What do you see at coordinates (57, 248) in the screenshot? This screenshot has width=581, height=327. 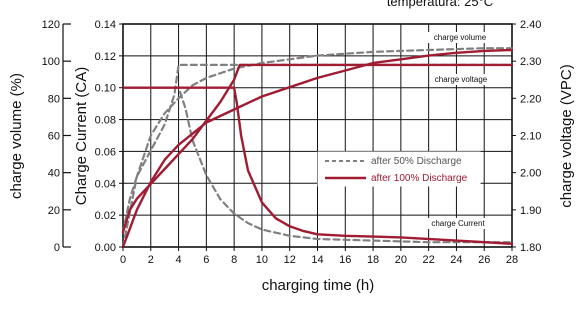 I see `volume-tick-label: 0` at bounding box center [57, 248].